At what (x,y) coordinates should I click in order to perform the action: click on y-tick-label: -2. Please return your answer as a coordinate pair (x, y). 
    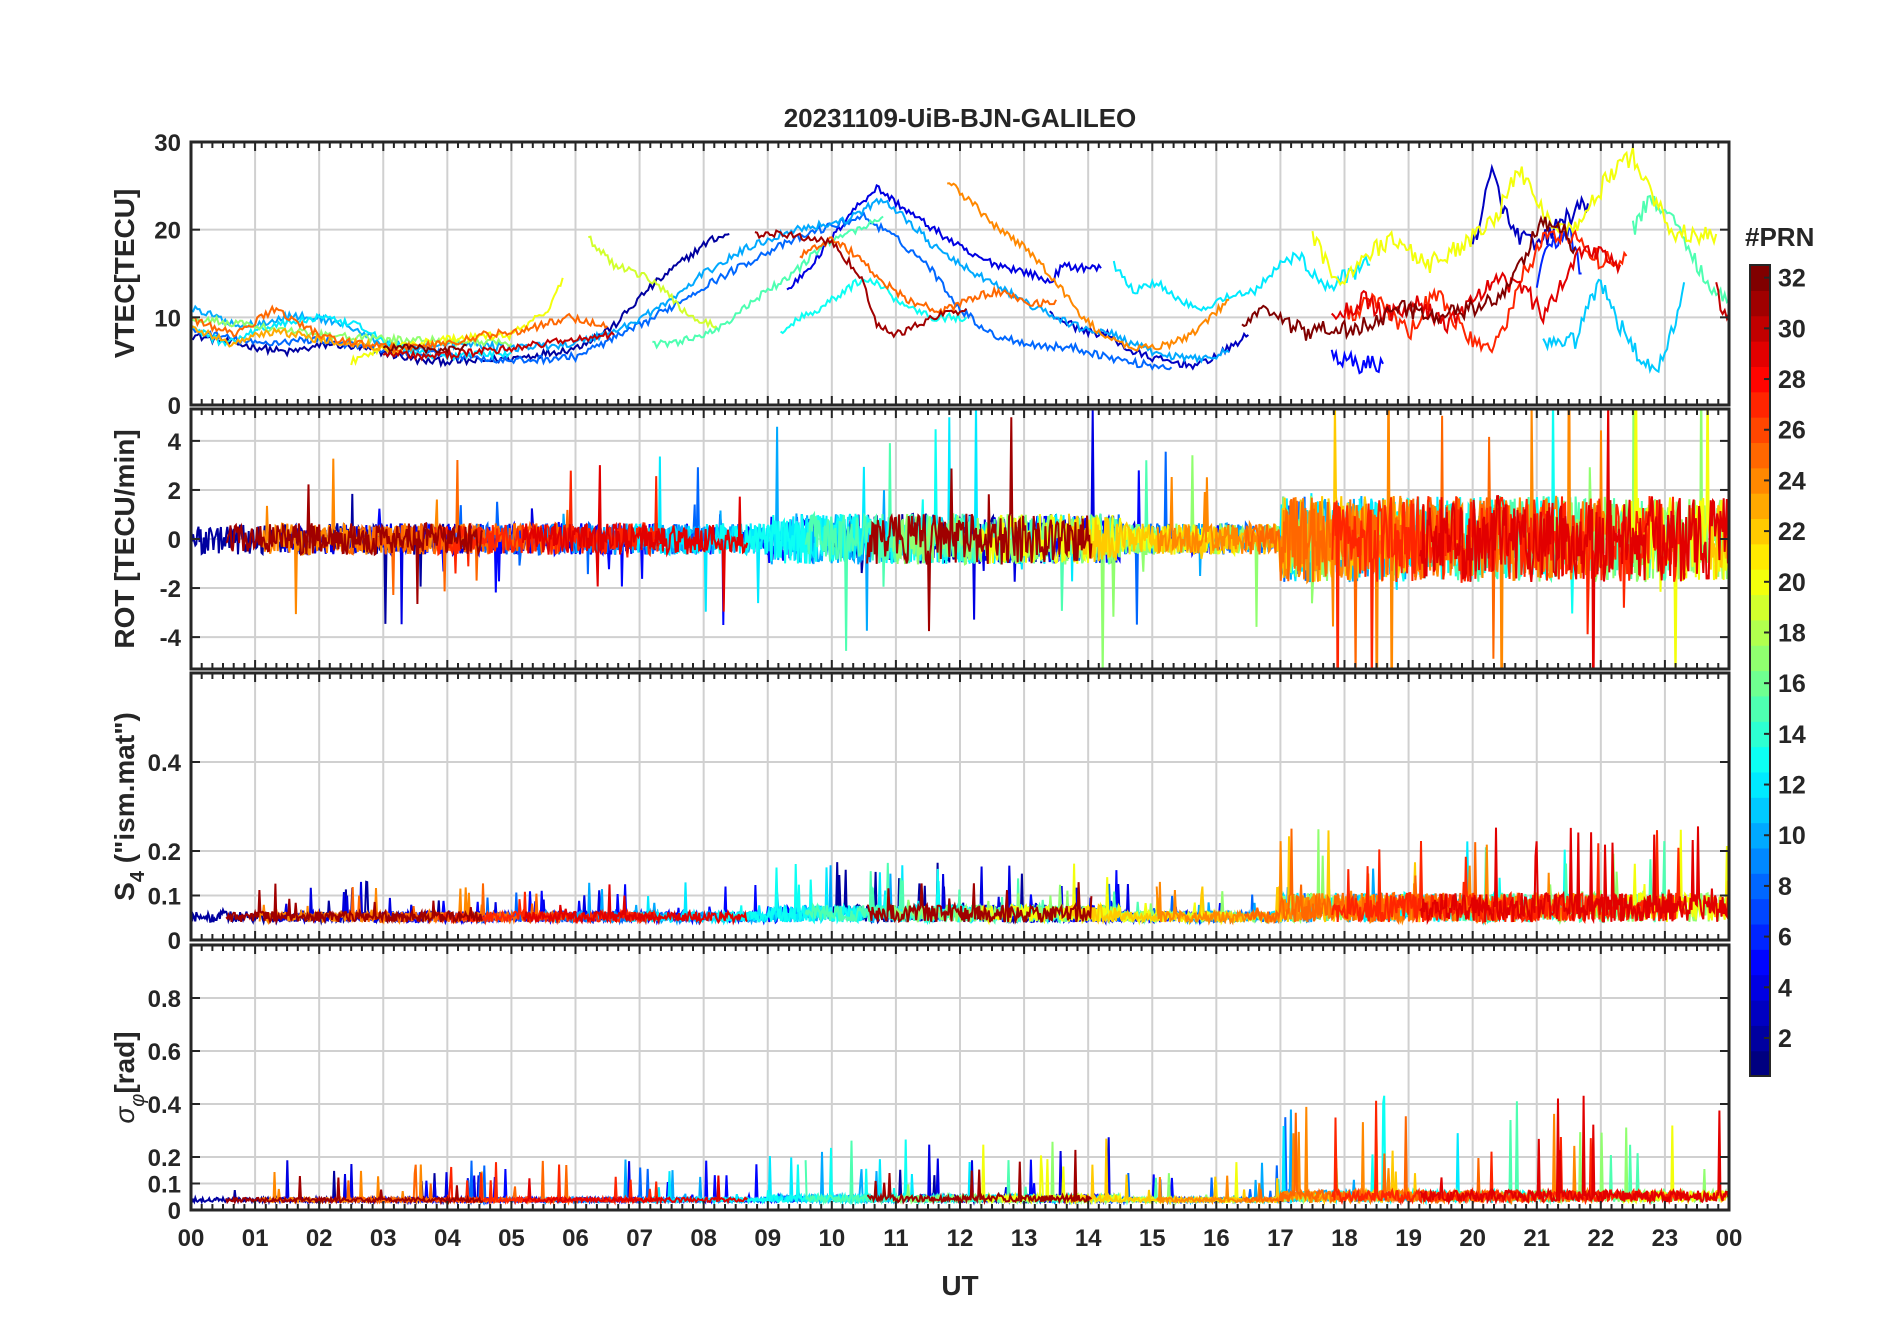
    Looking at the image, I should click on (170, 589).